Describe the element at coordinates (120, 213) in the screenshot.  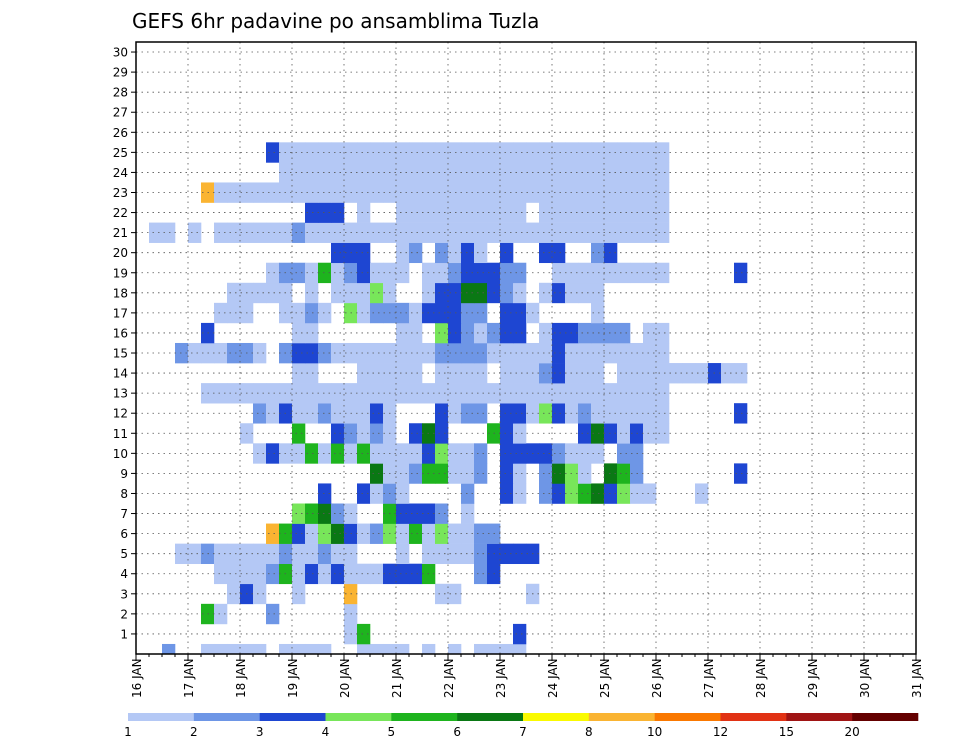
I see `y-tick-label: 22` at that location.